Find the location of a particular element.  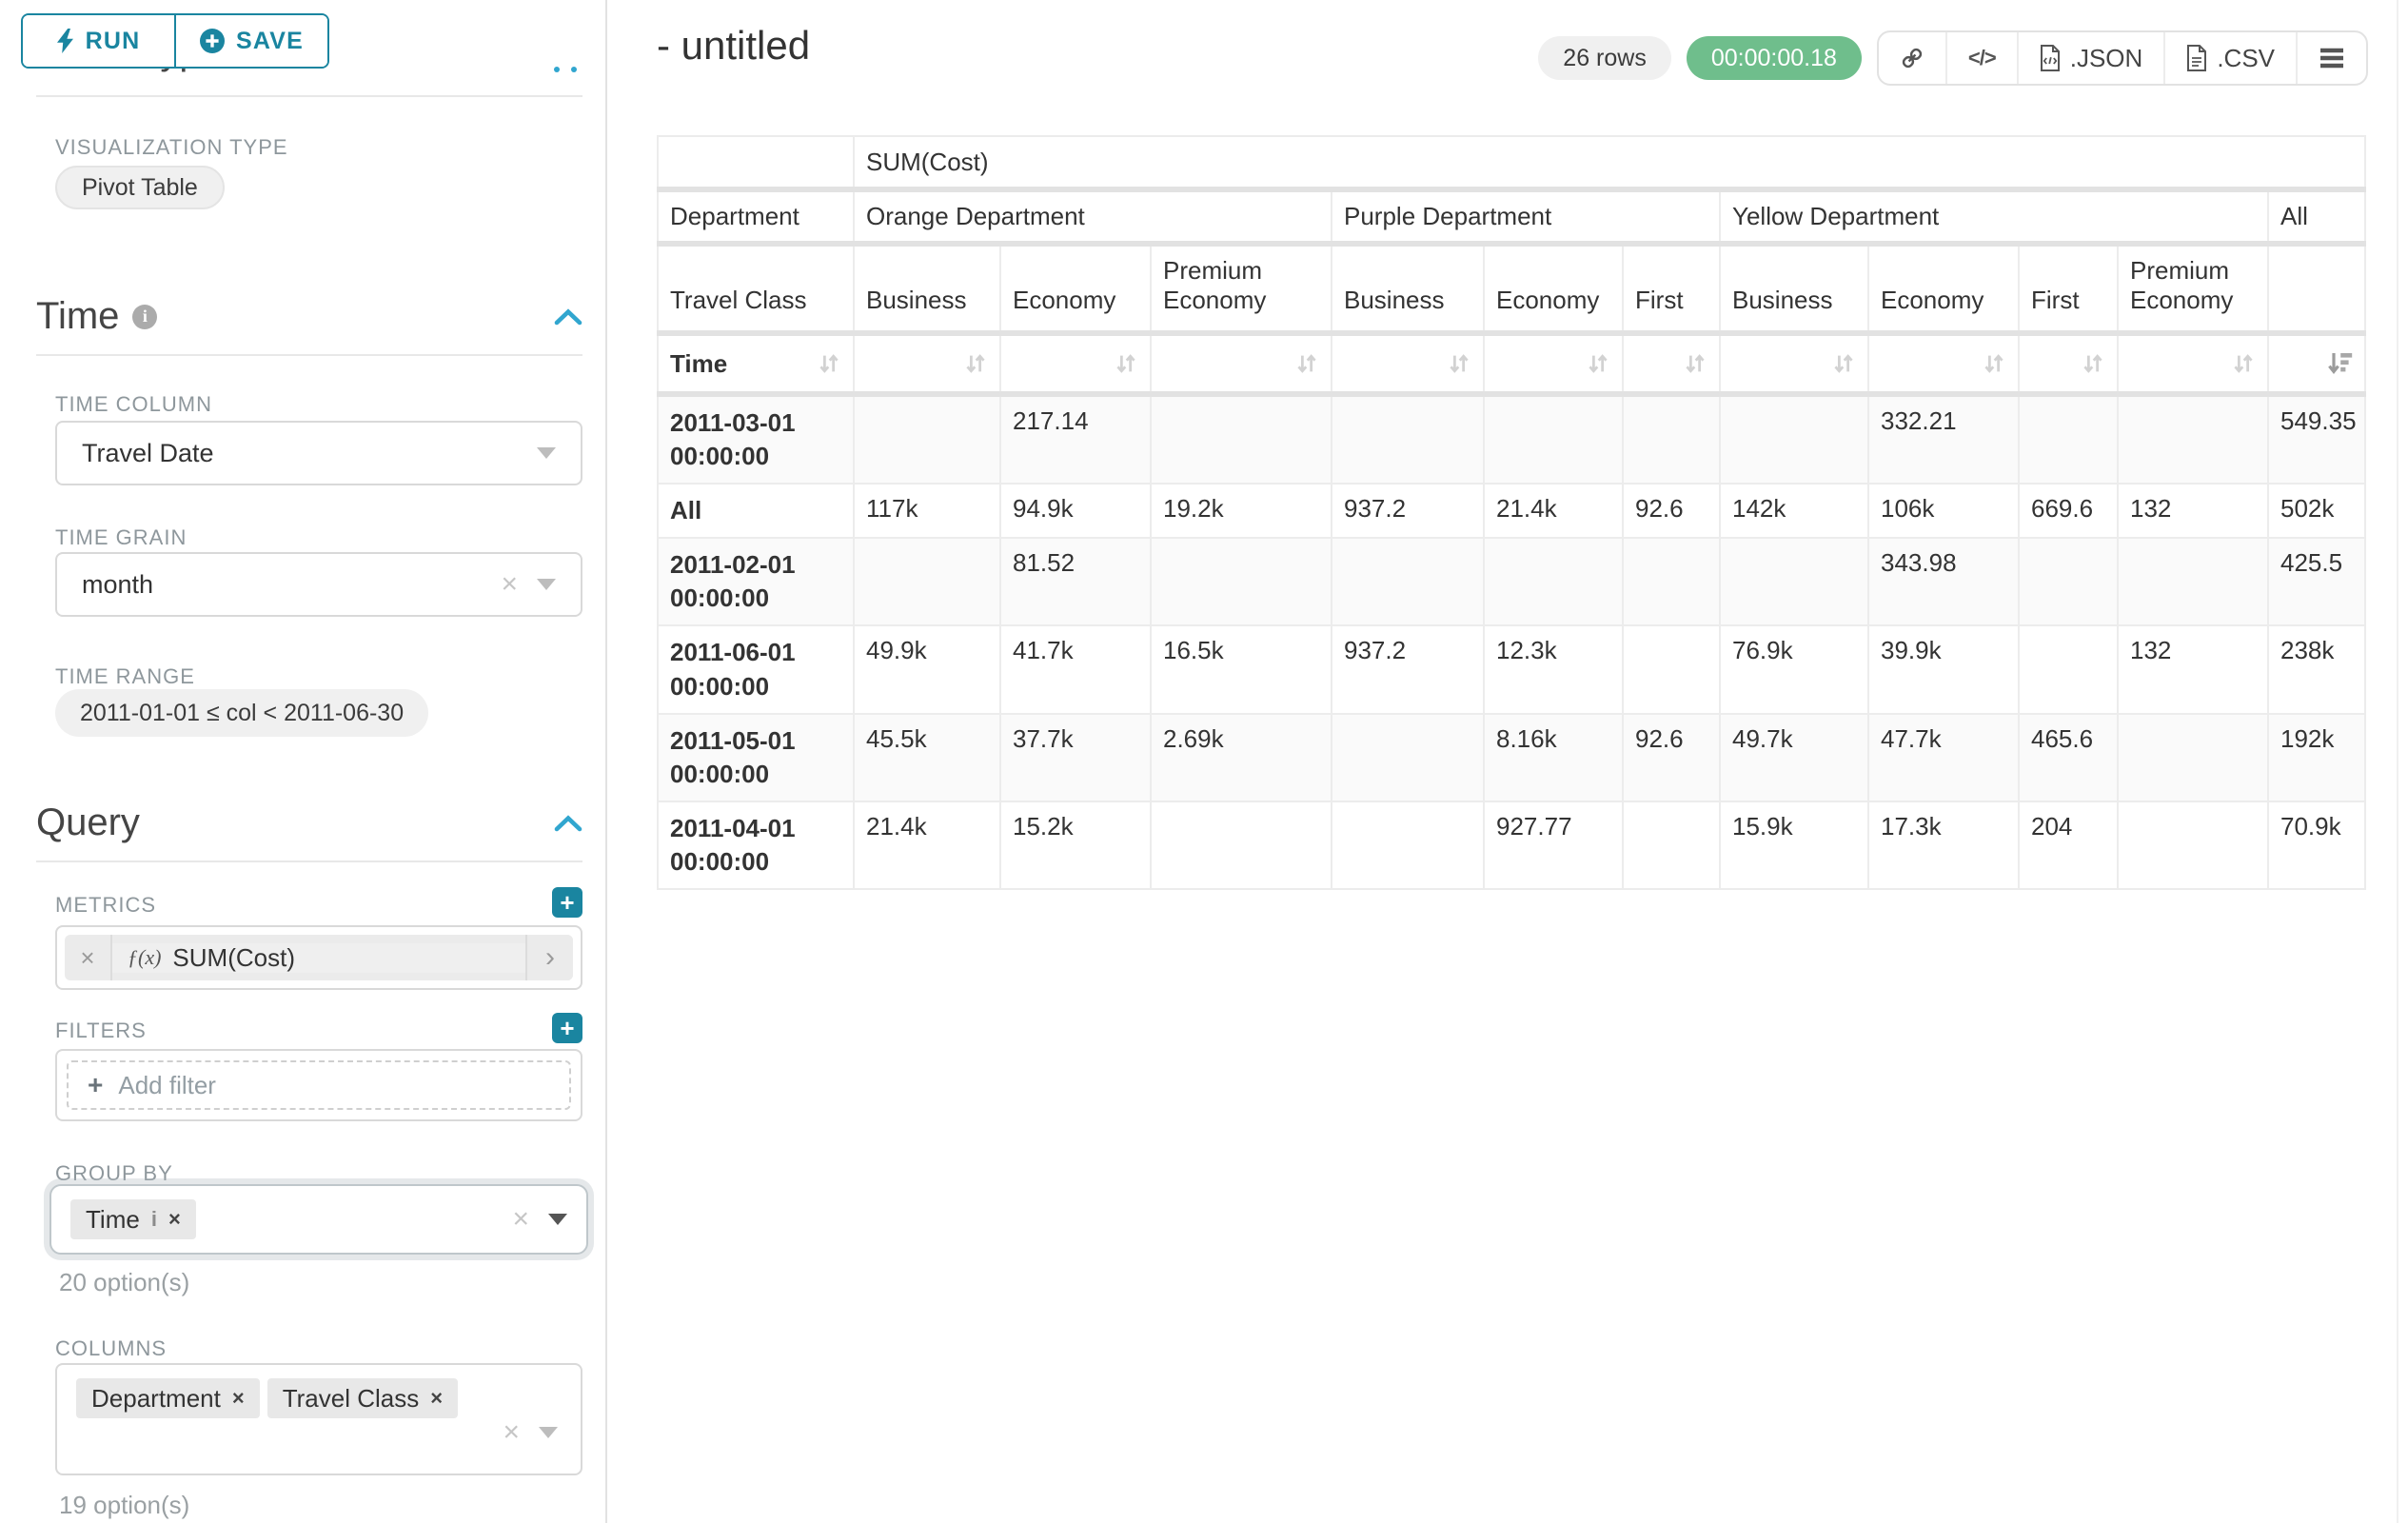

time-range-pill: 2011-01-01 ≤ col < 2011-06-30 is located at coordinates (242, 713).